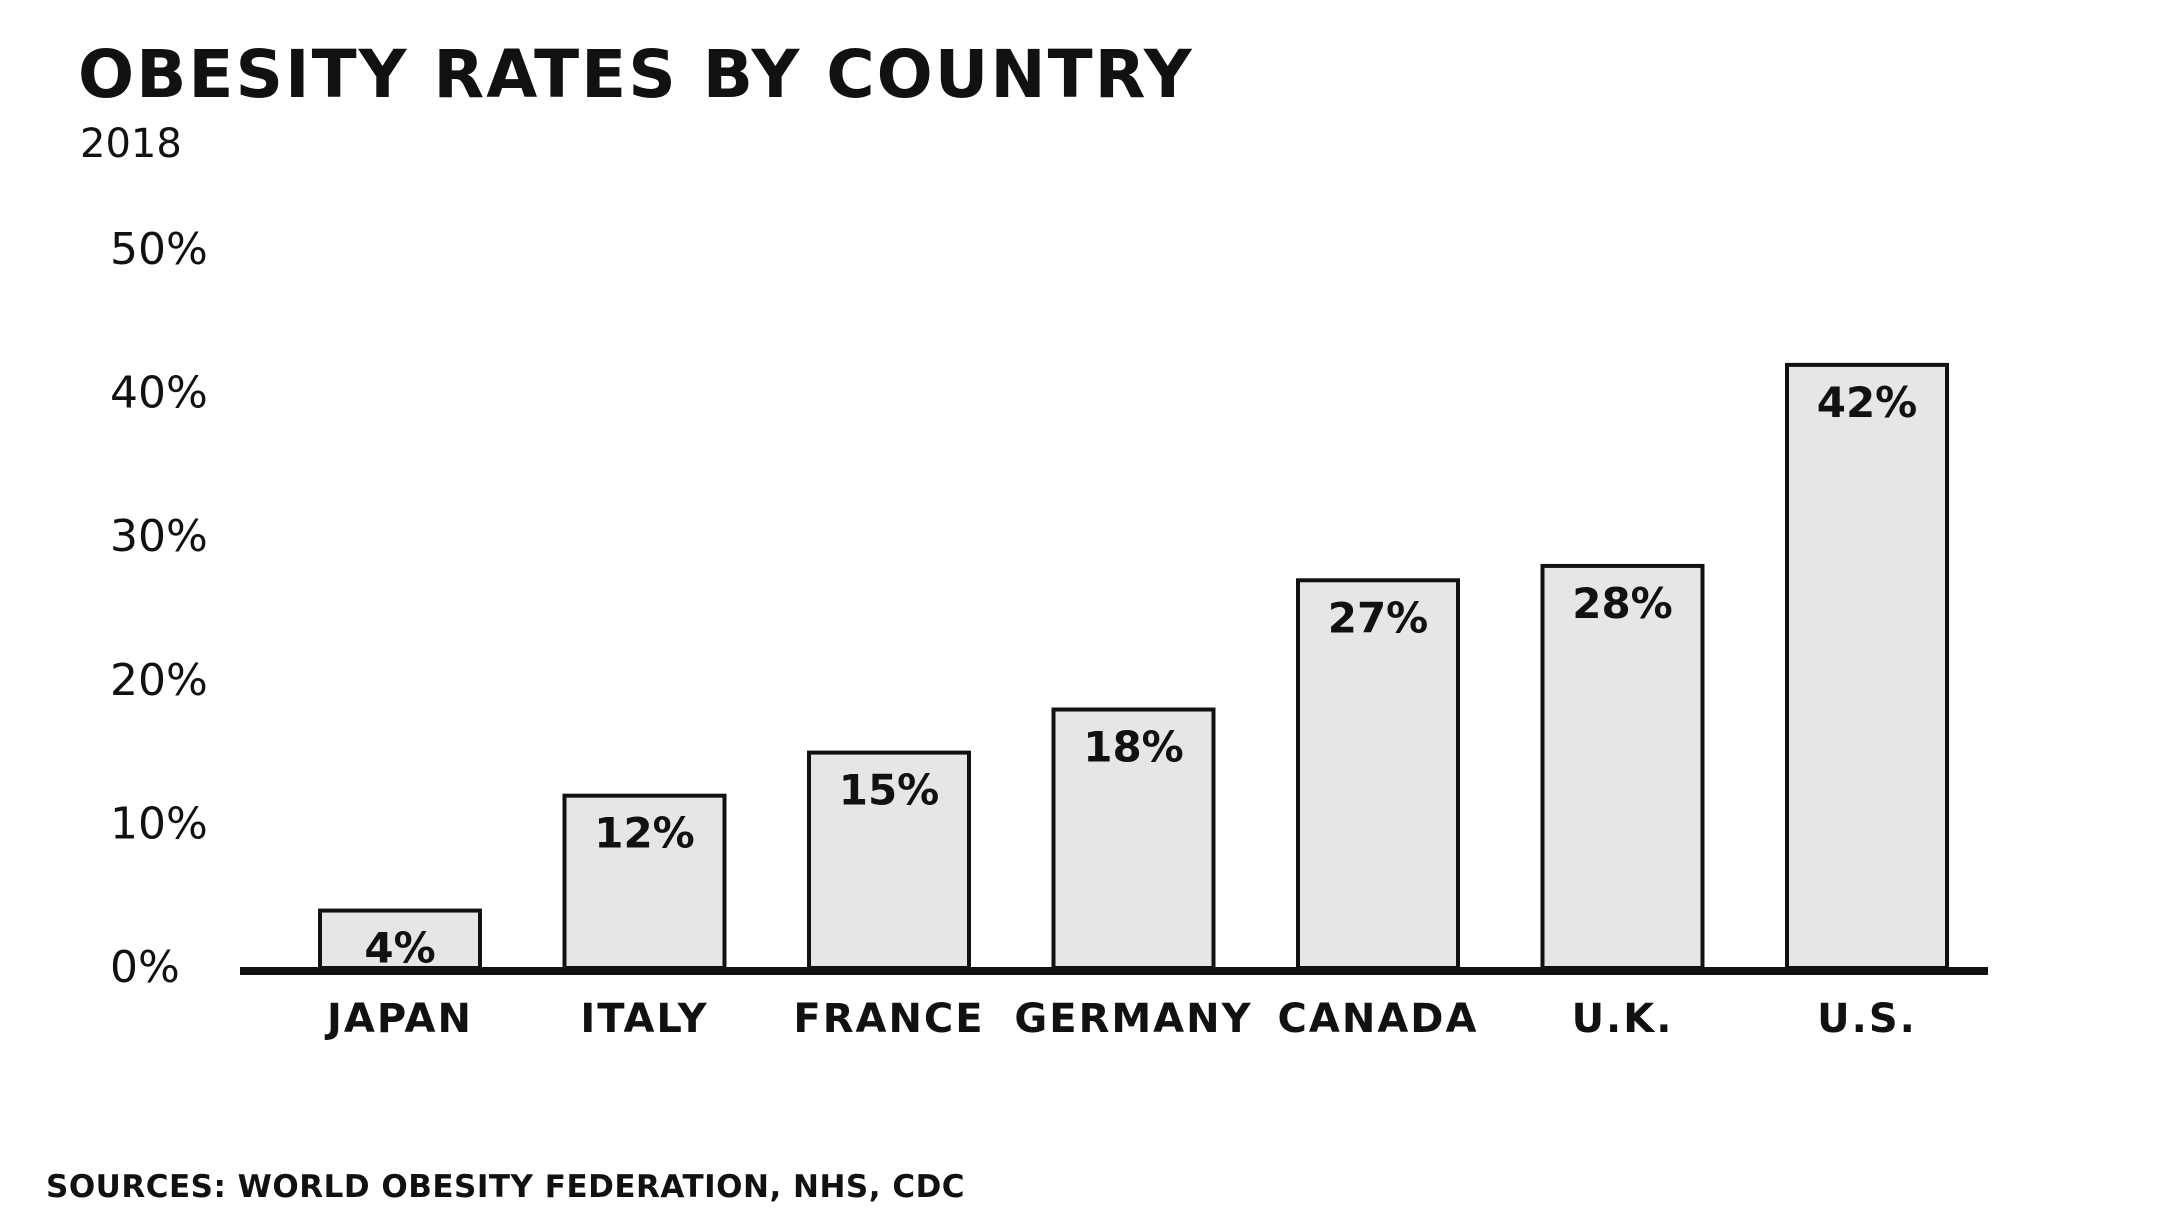  What do you see at coordinates (399, 948) in the screenshot?
I see `bar-data-label: 4%` at bounding box center [399, 948].